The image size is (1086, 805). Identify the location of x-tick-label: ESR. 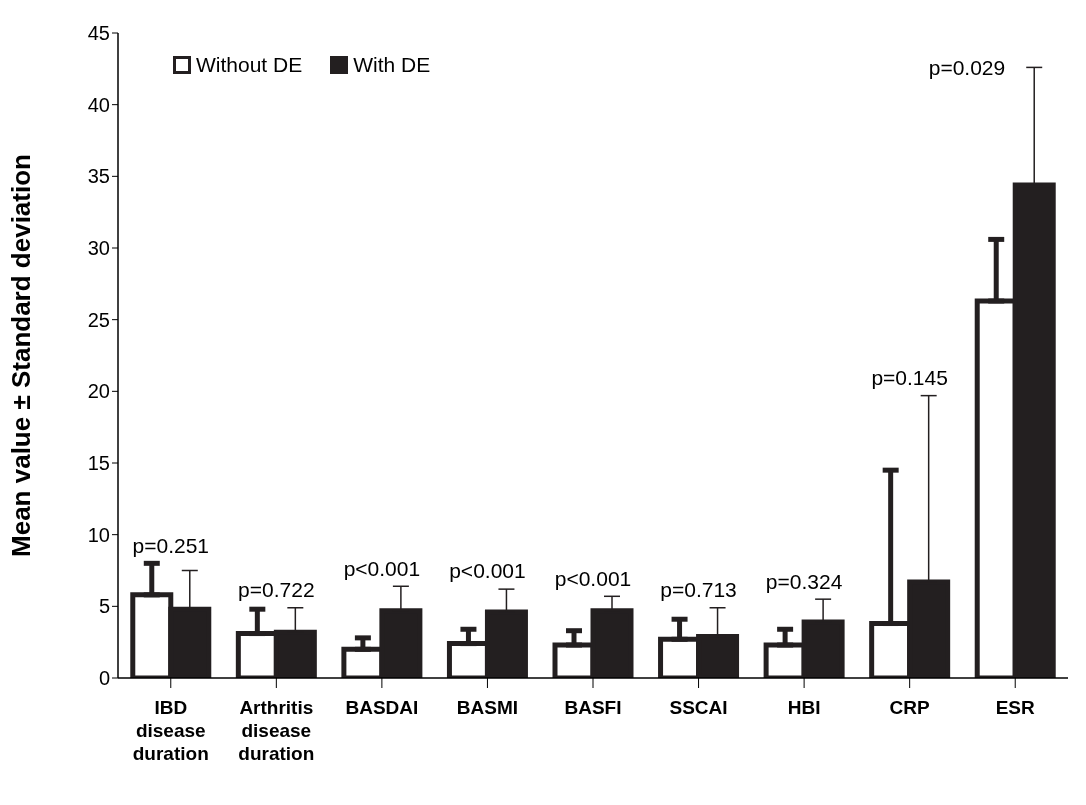
(1015, 707).